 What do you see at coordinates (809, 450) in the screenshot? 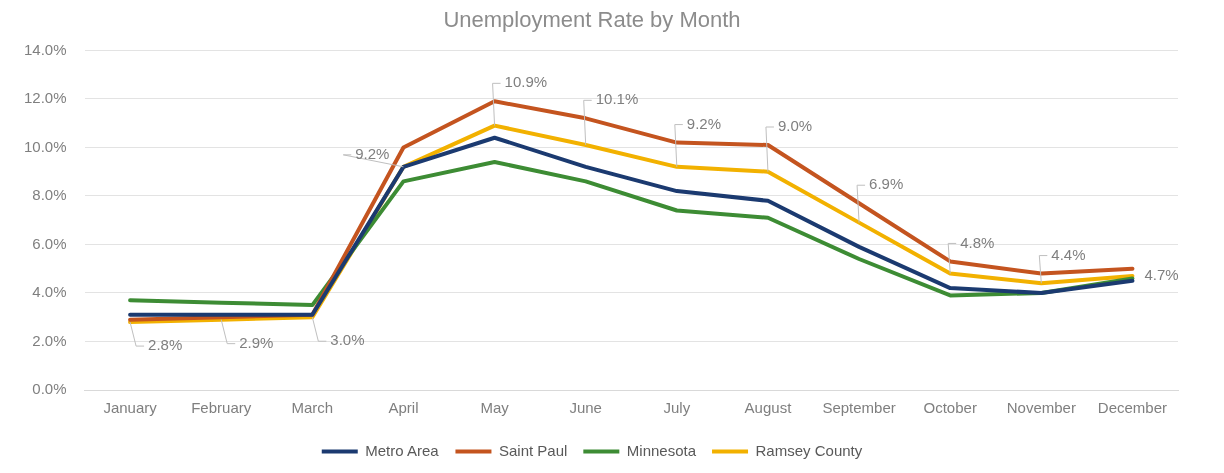
I see `legend-label: Ramsey County` at bounding box center [809, 450].